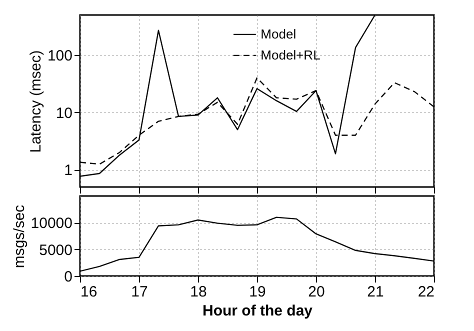 The image size is (474, 331). I want to click on y-axis-title: Latency (msec), so click(35, 101).